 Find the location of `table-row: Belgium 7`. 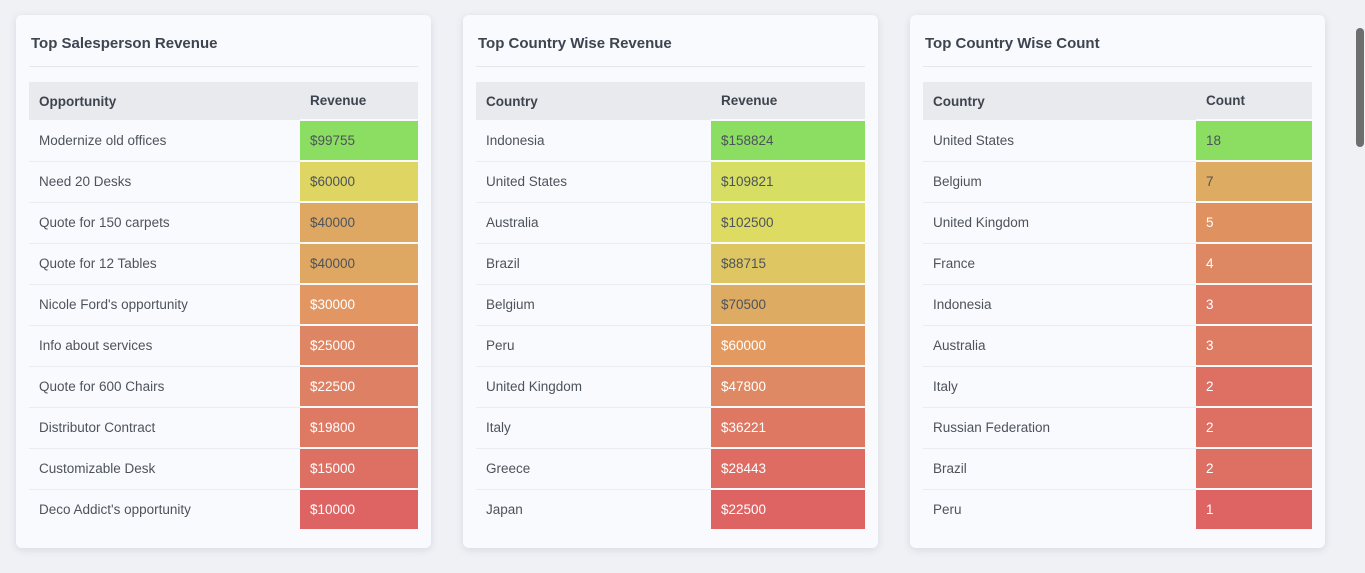

table-row: Belgium 7 is located at coordinates (1117, 181).